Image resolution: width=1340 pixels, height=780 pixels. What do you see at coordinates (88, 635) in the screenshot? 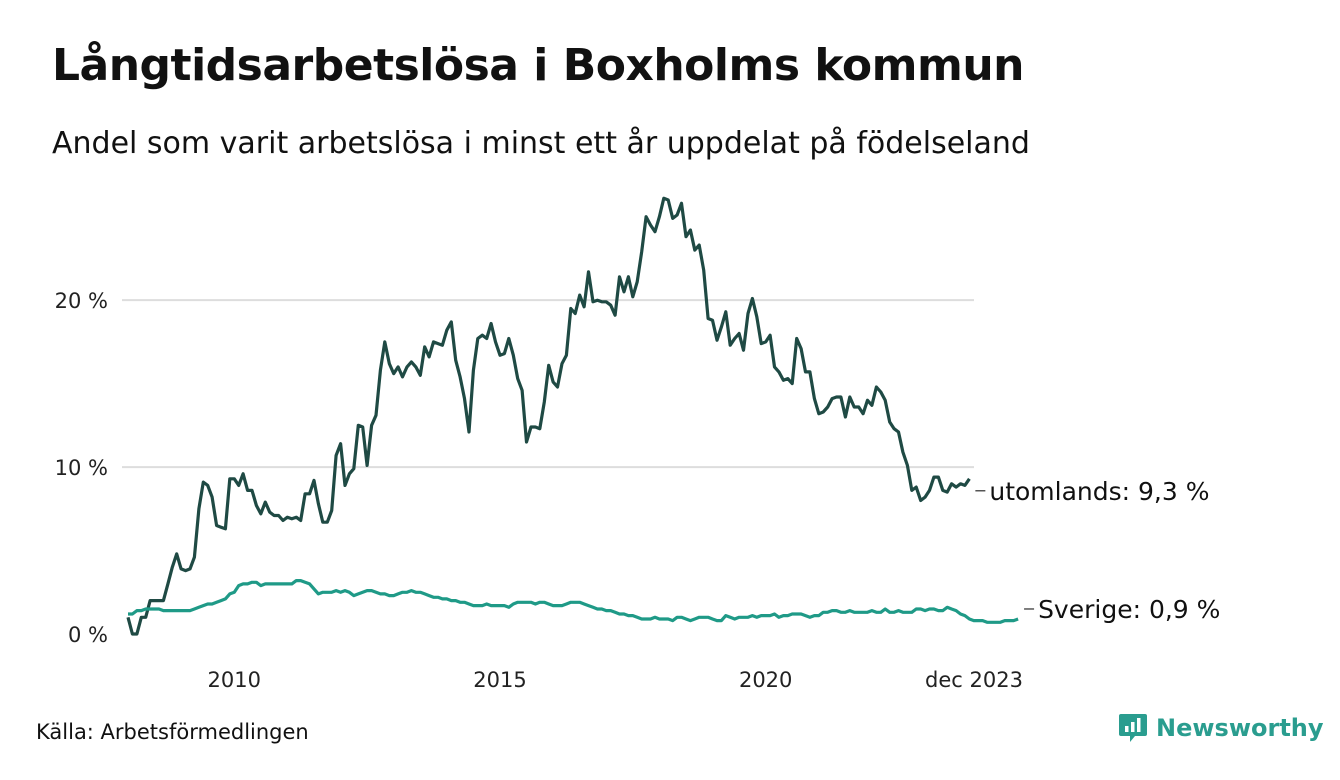
I see `y-tick-label: 0 %` at bounding box center [88, 635].